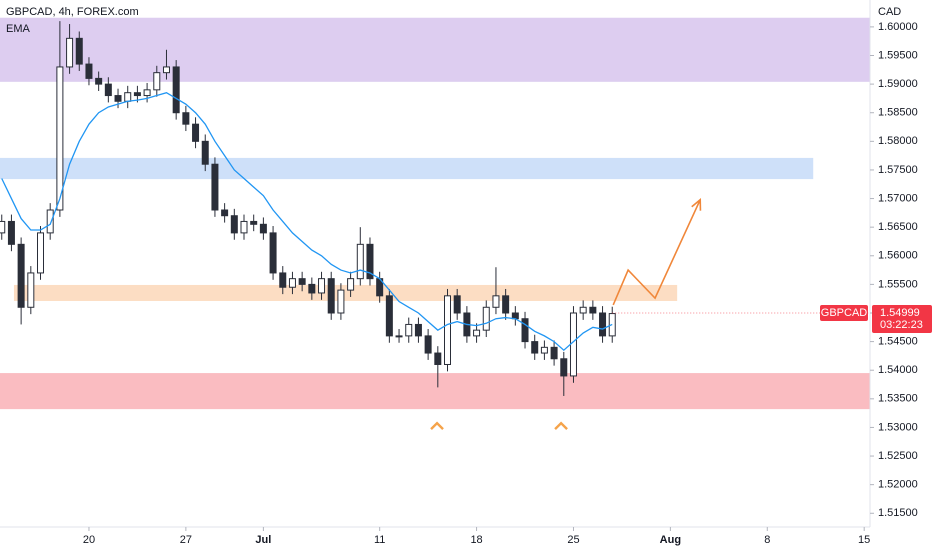  What do you see at coordinates (898, 399) in the screenshot?
I see `y-tick-label: 1.53500` at bounding box center [898, 399].